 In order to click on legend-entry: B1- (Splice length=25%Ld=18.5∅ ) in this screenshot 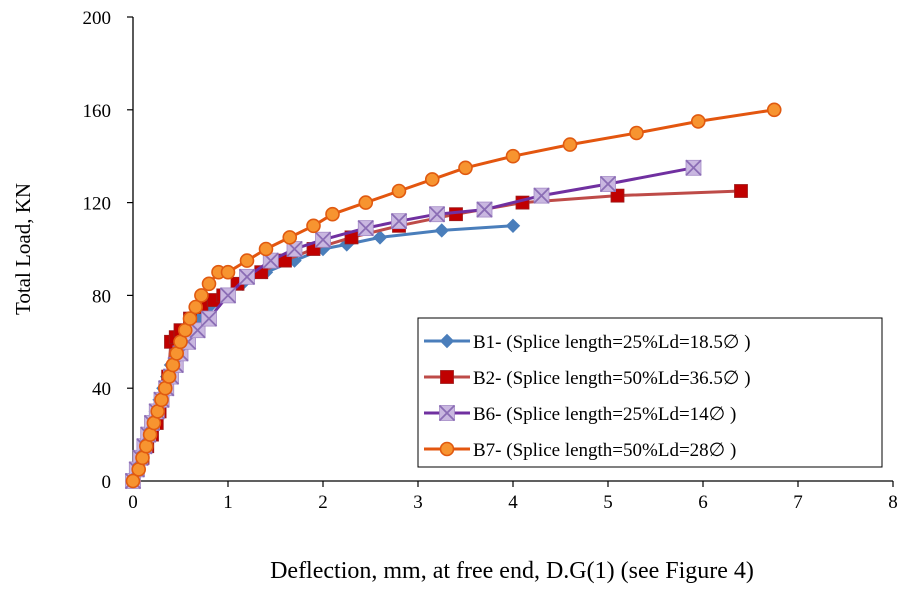, I will do `click(587, 342)`.